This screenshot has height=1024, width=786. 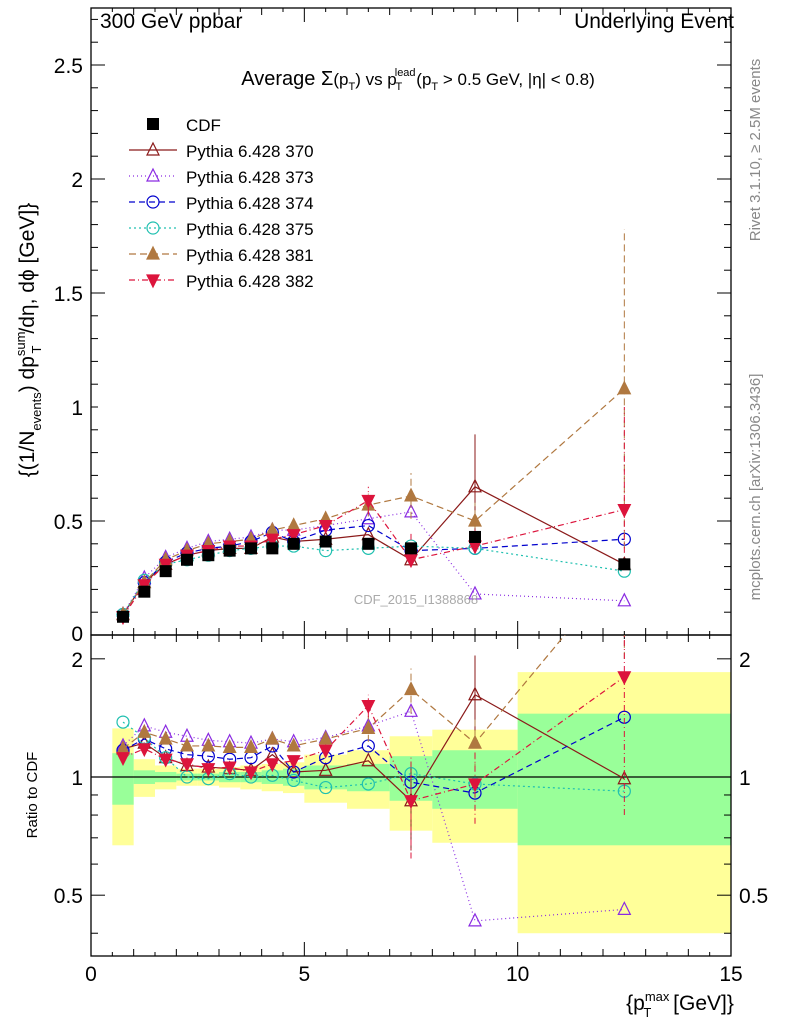 I want to click on x-axis-label: {pmax T [GeV]}, so click(x=680, y=1004).